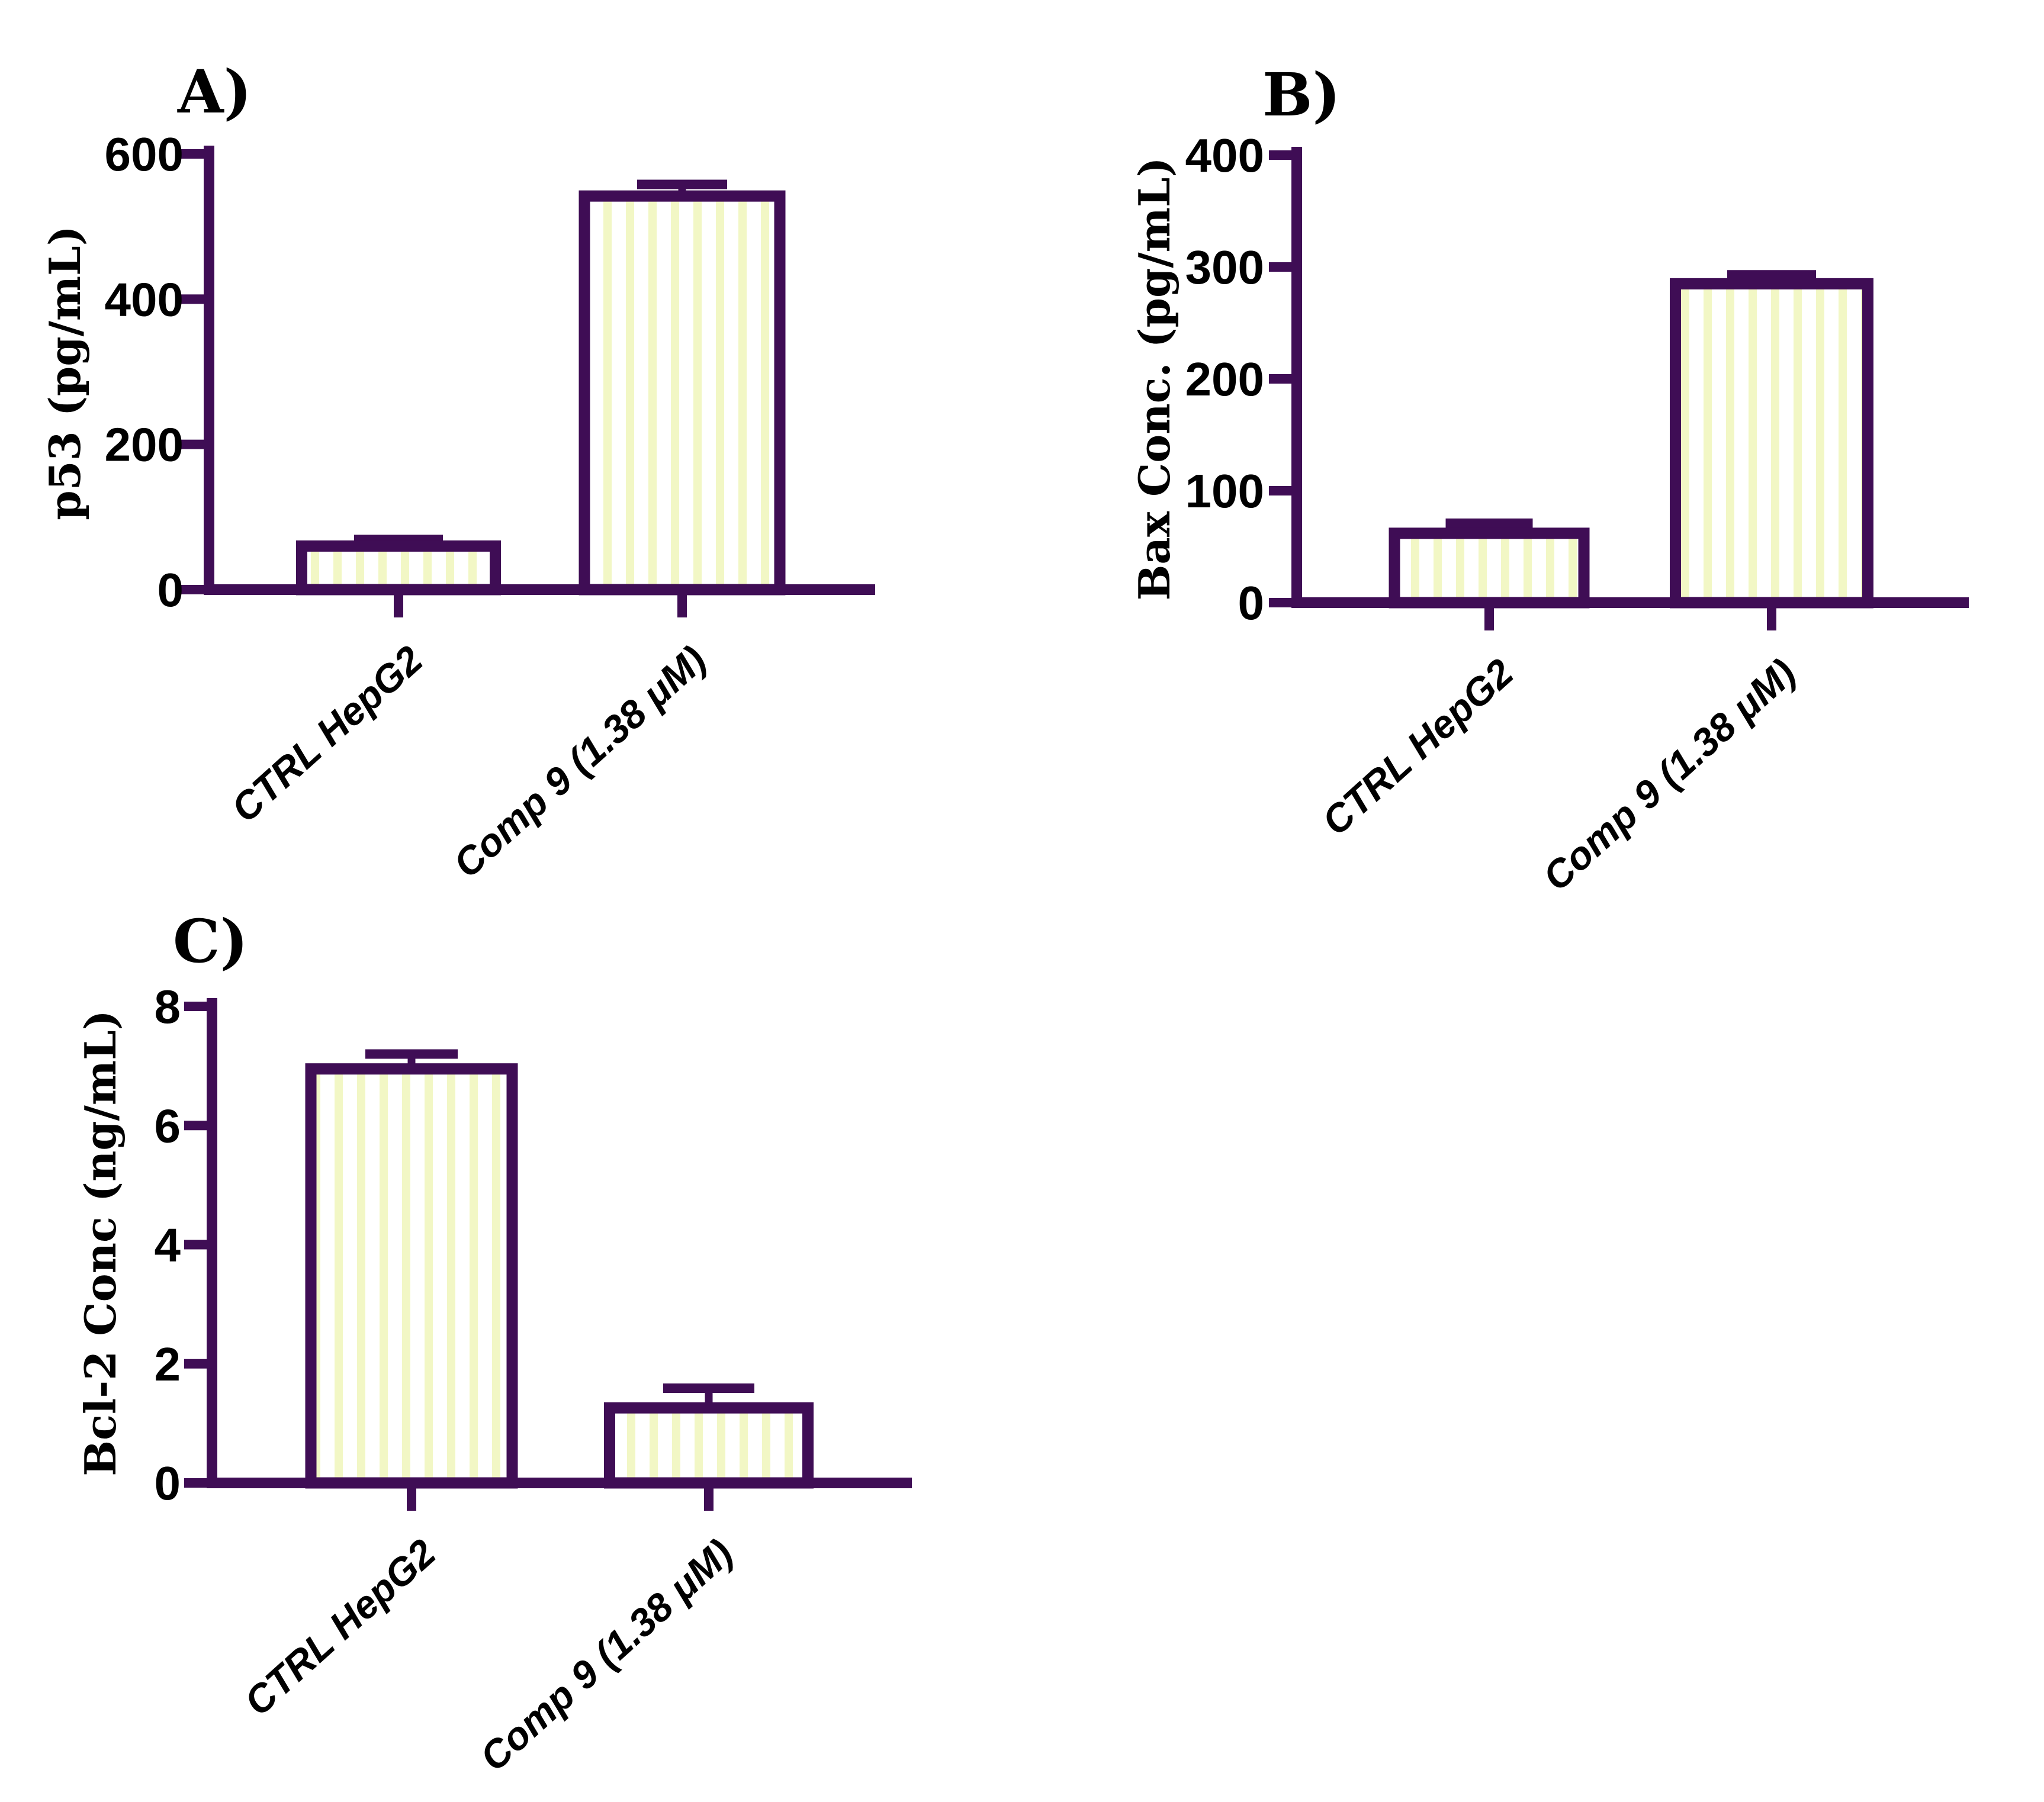 The width and height of the screenshot is (2044, 1802). Describe the element at coordinates (1225, 491) in the screenshot. I see `y-tick-label: 100` at that location.